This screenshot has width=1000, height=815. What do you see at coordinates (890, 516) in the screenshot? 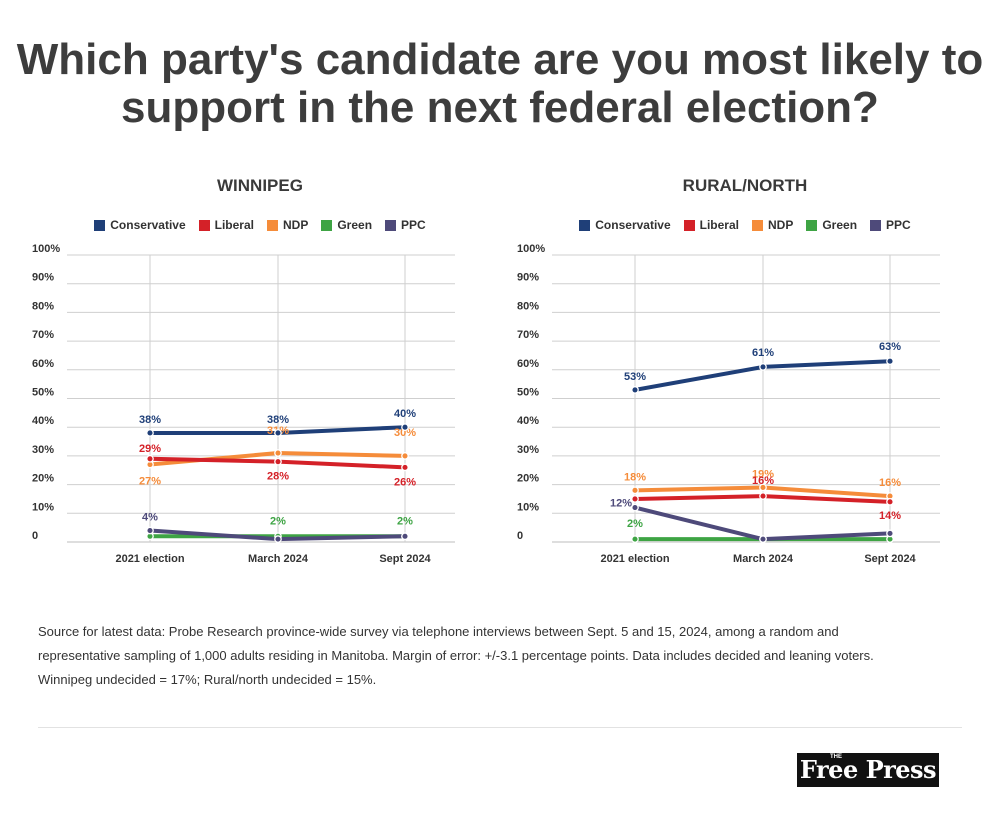
I see `data-label: 14%` at bounding box center [890, 516].